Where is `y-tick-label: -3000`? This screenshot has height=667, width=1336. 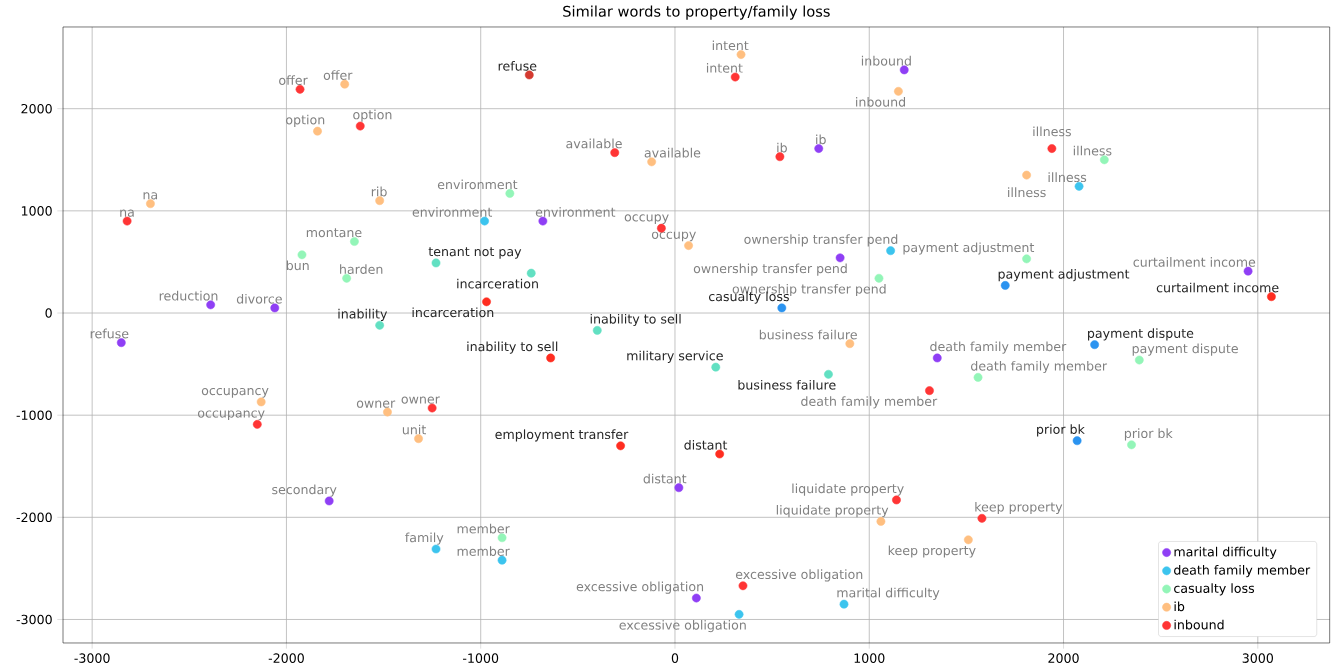 y-tick-label: -3000 is located at coordinates (34, 619).